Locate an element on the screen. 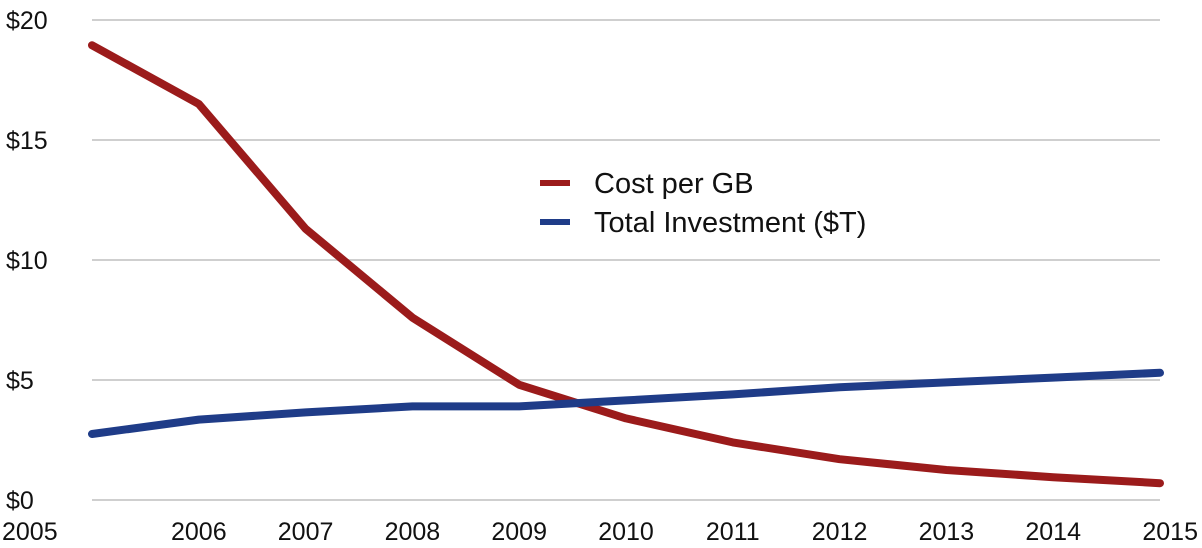 The image size is (1202, 548). legend-label-total-investment: Total Investment ($T) is located at coordinates (730, 223).